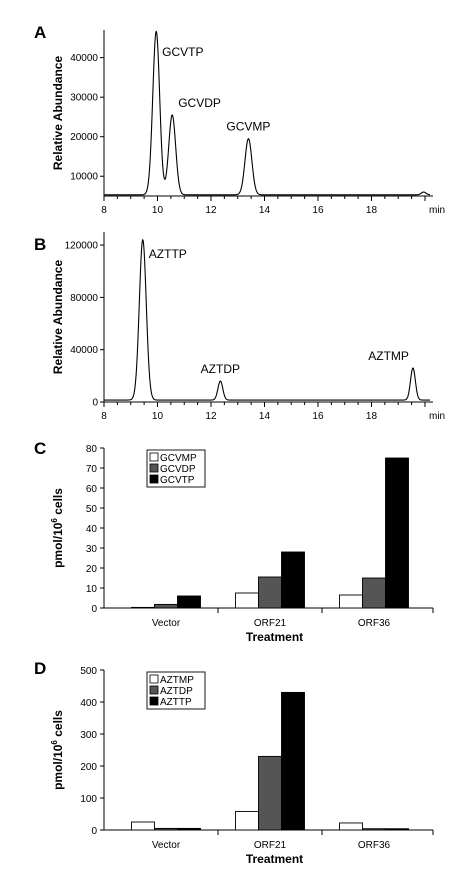  What do you see at coordinates (248, 127) in the screenshot?
I see `peak-label: GCVMP` at bounding box center [248, 127].